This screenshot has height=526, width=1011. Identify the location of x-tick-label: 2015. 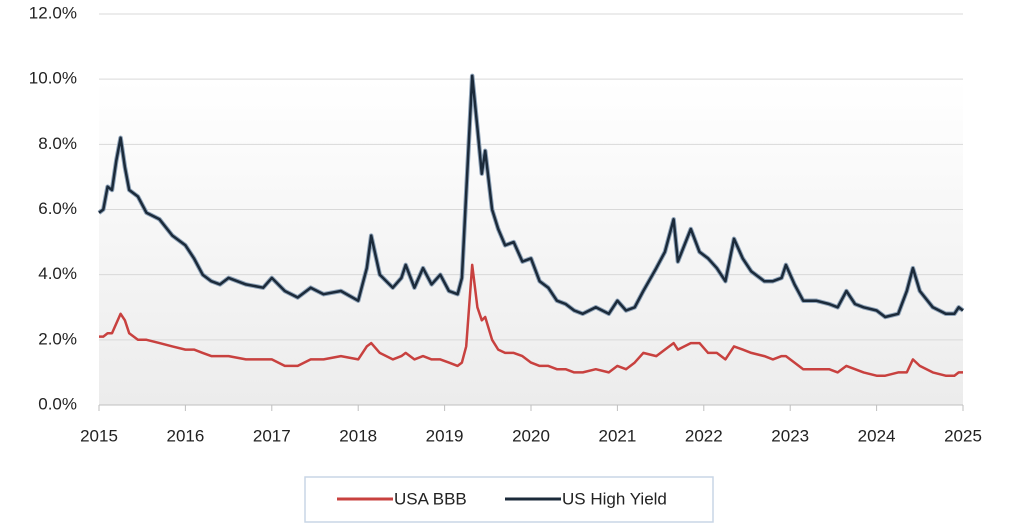
(99, 435).